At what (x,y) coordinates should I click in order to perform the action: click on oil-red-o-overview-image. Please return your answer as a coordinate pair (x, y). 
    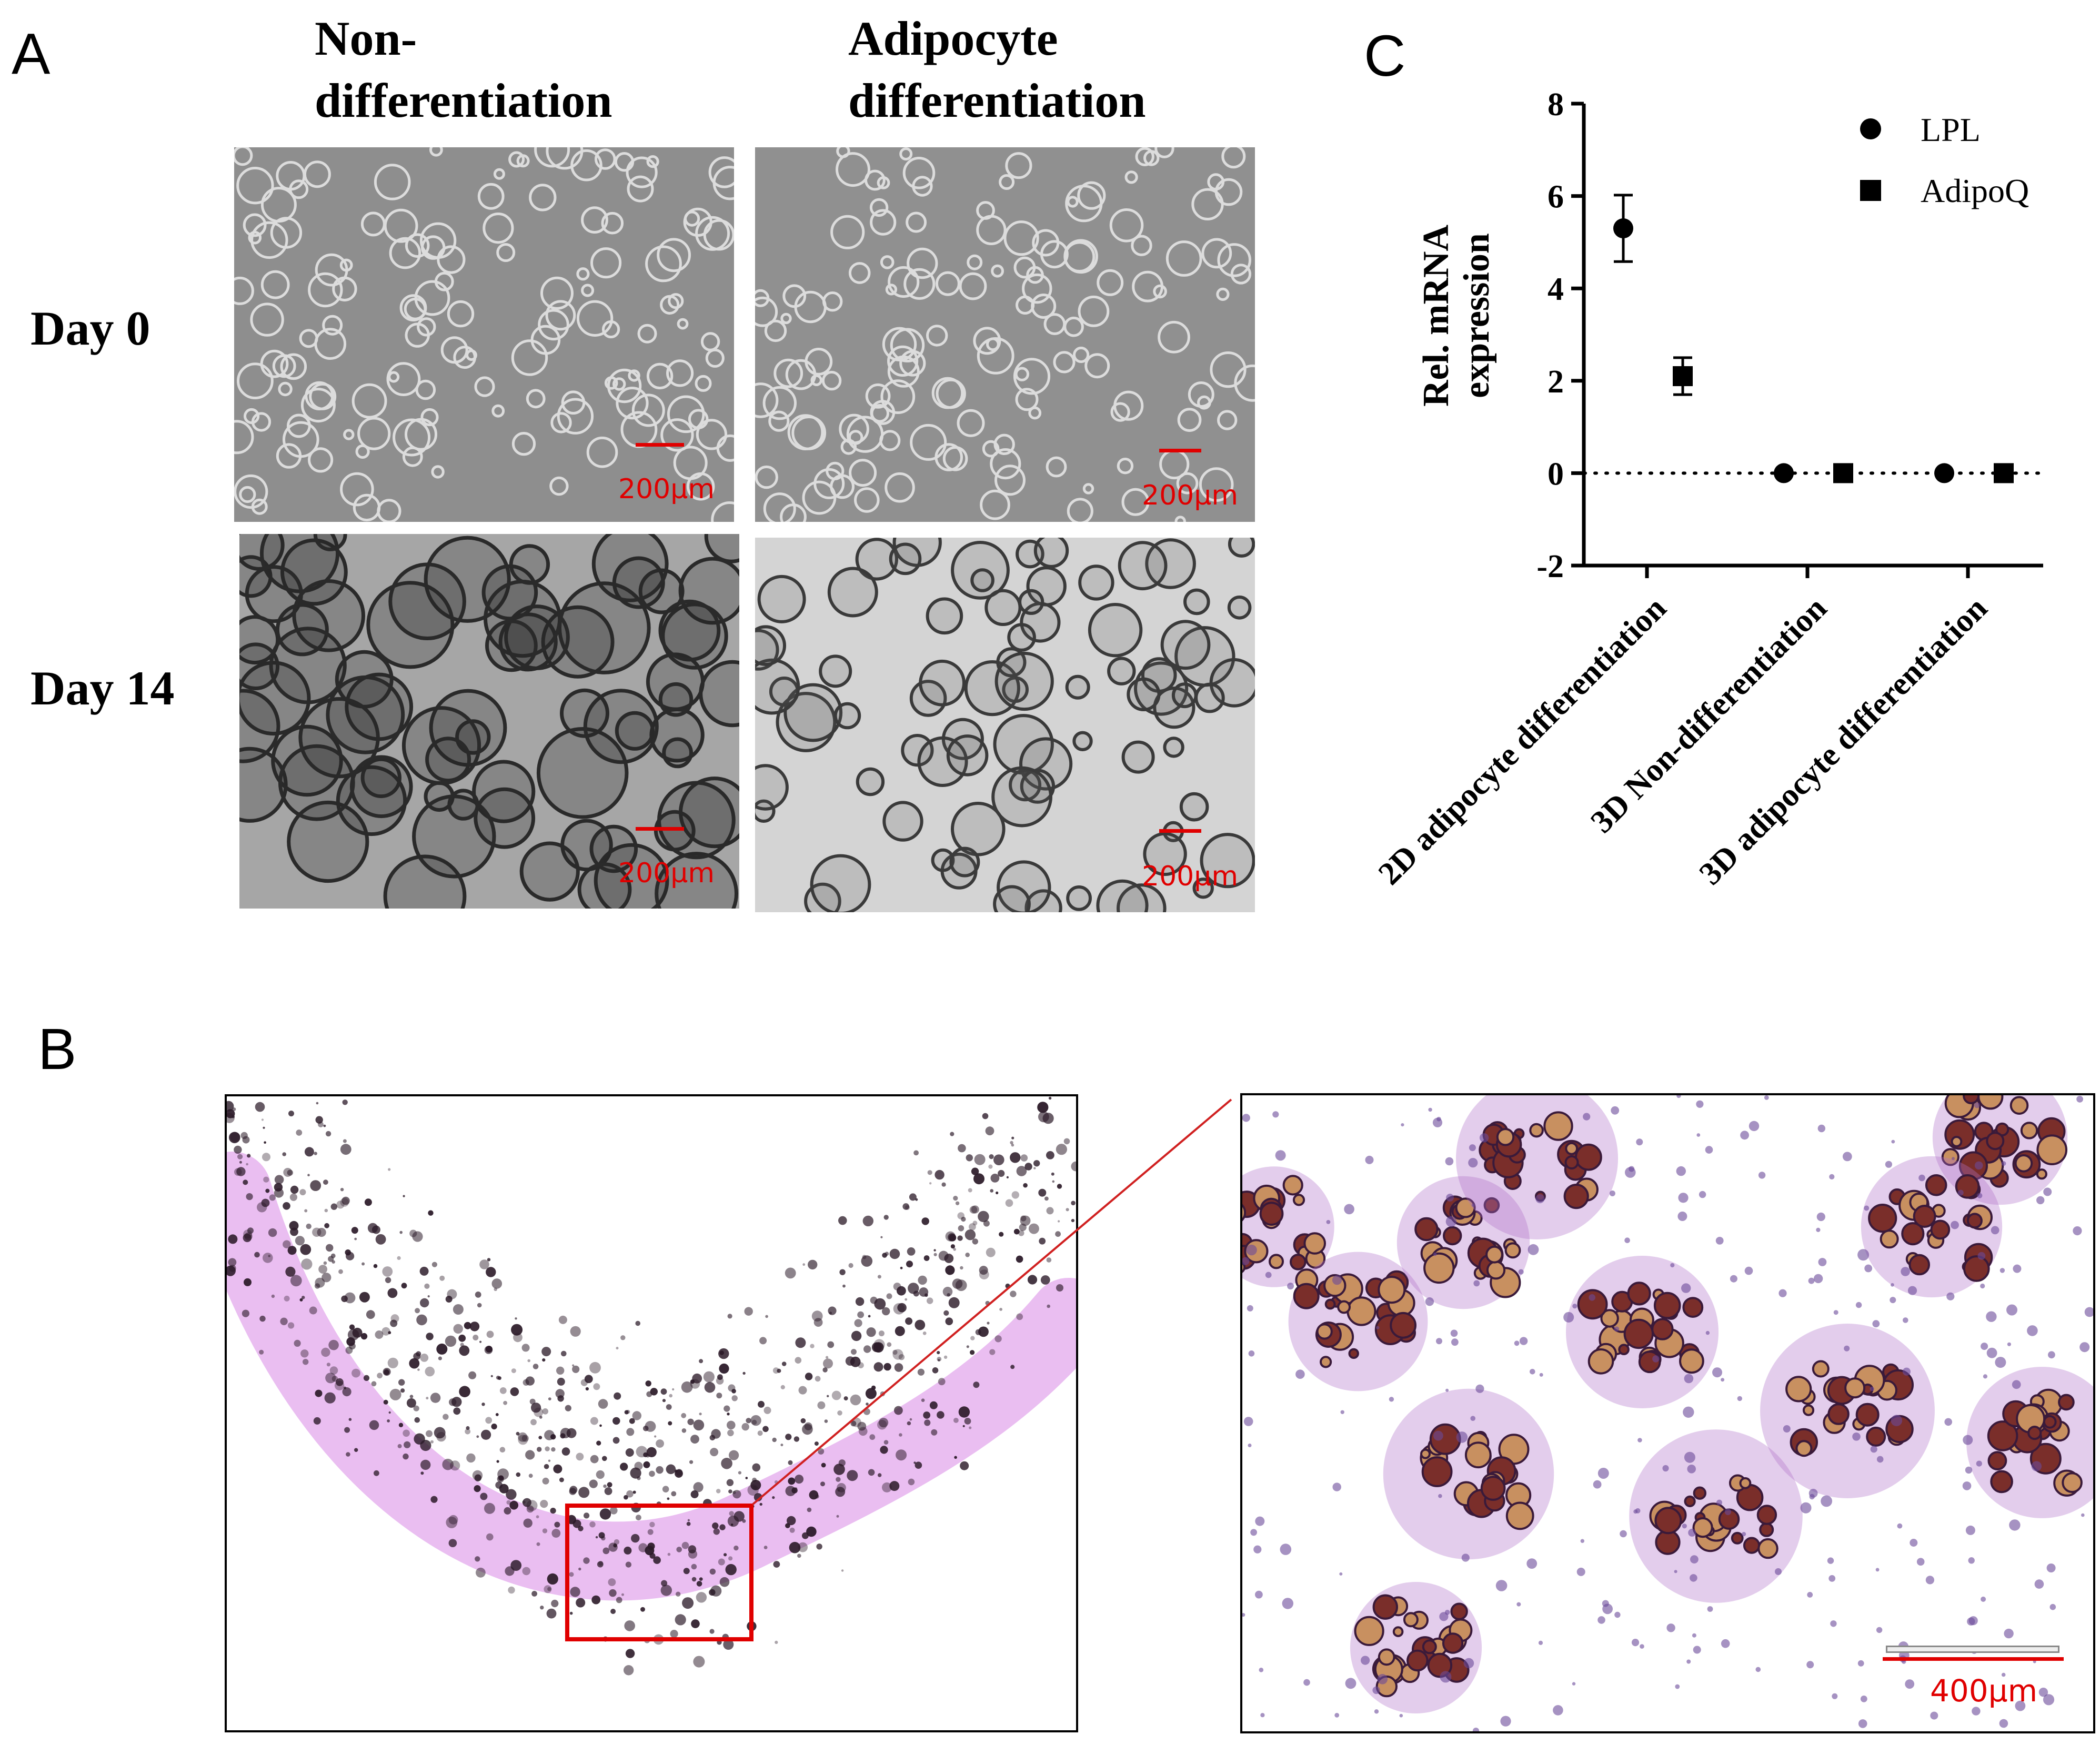
    Looking at the image, I should click on (651, 1413).